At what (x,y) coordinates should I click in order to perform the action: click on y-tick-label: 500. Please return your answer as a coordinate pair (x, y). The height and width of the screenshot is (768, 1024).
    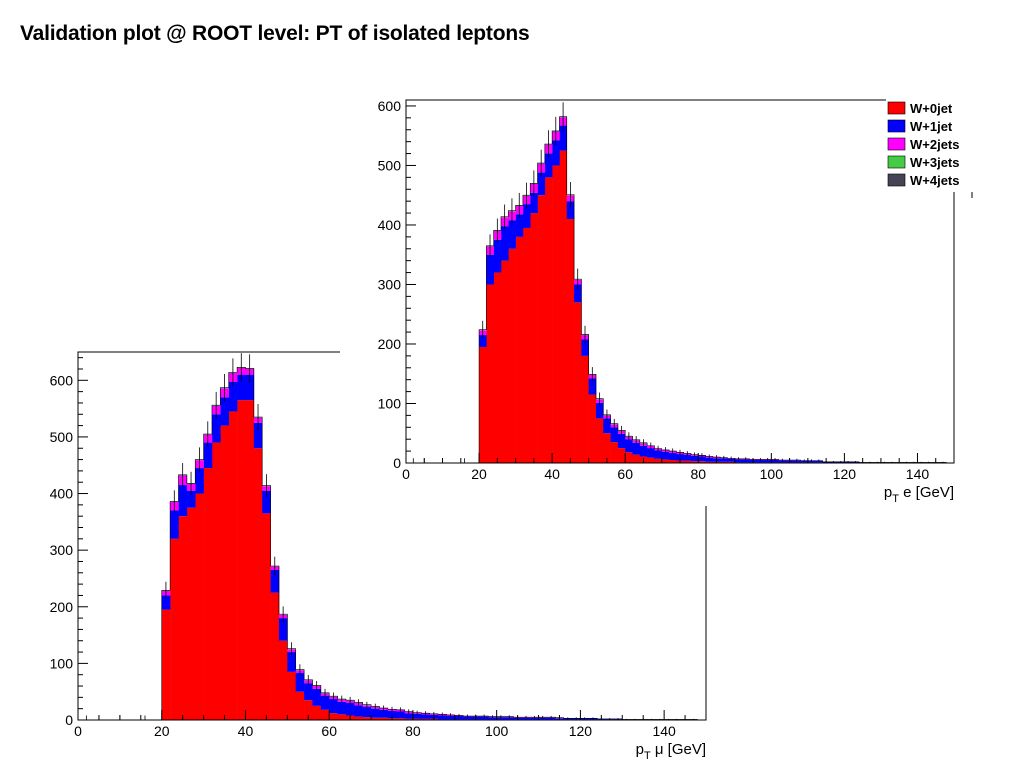
    Looking at the image, I should click on (62, 437).